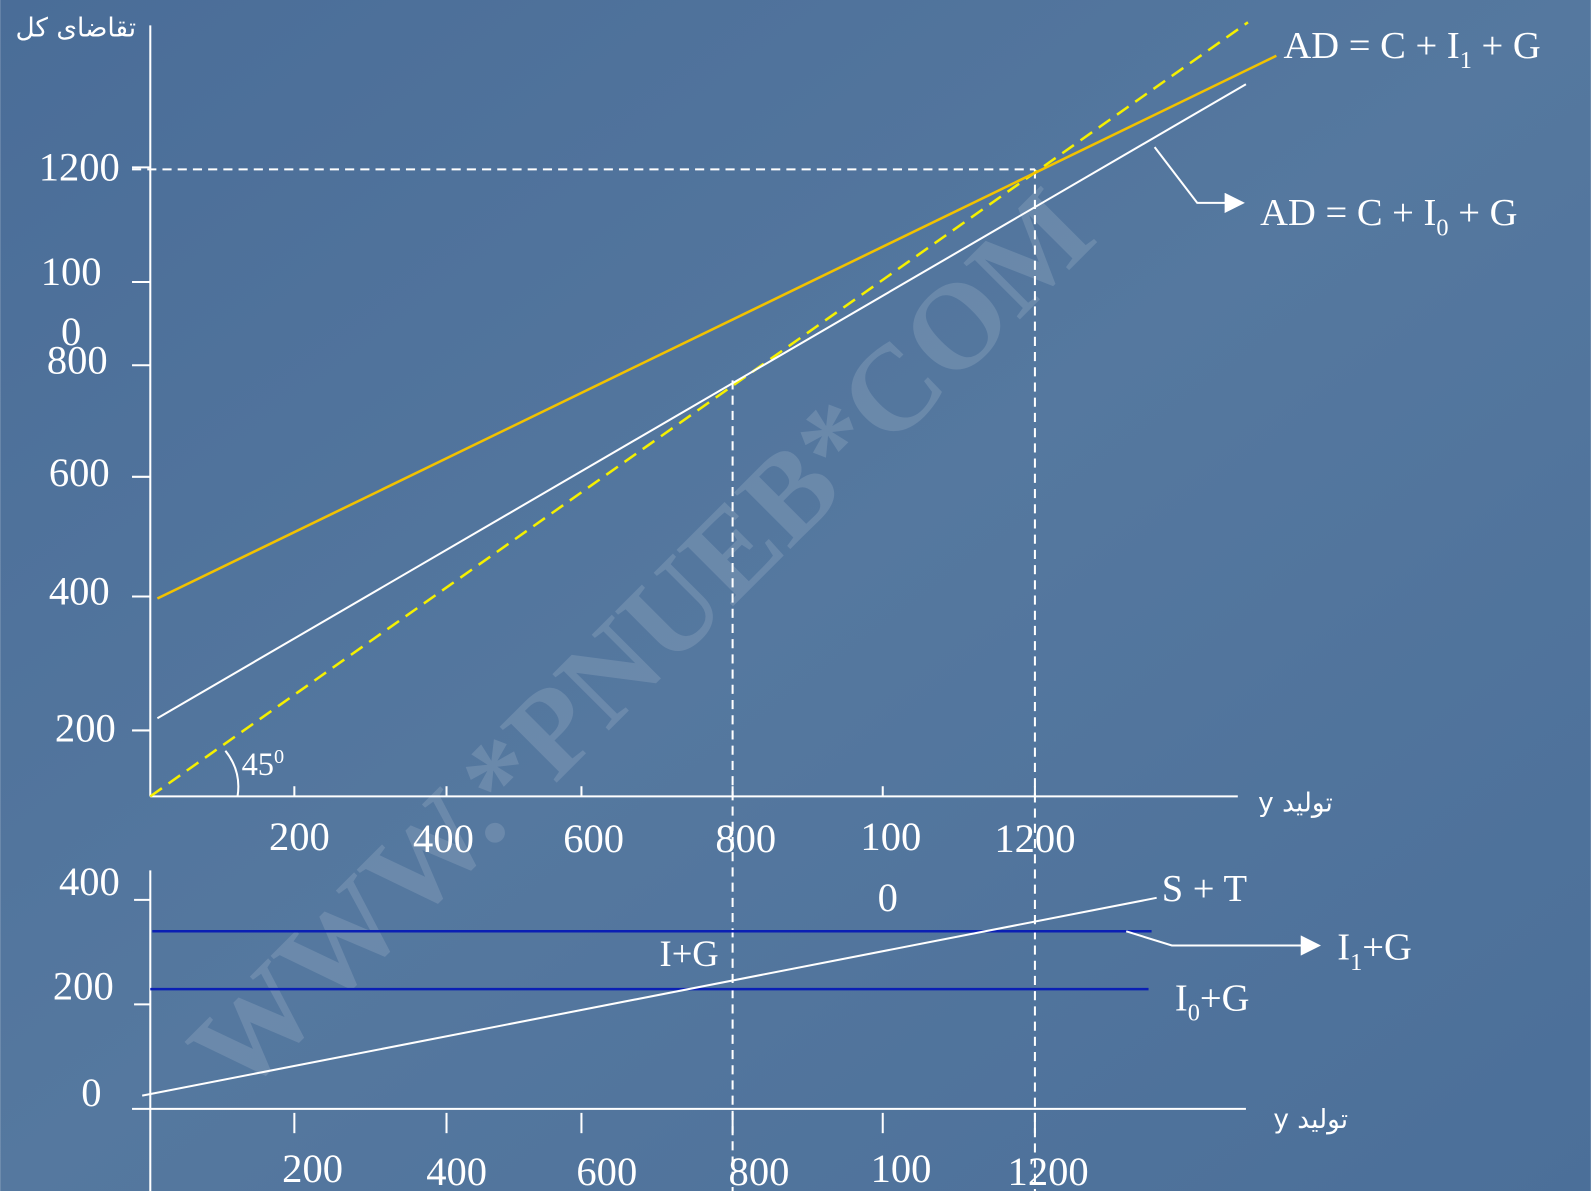  What do you see at coordinates (71, 271) in the screenshot?
I see `y-tick-label: 100` at bounding box center [71, 271].